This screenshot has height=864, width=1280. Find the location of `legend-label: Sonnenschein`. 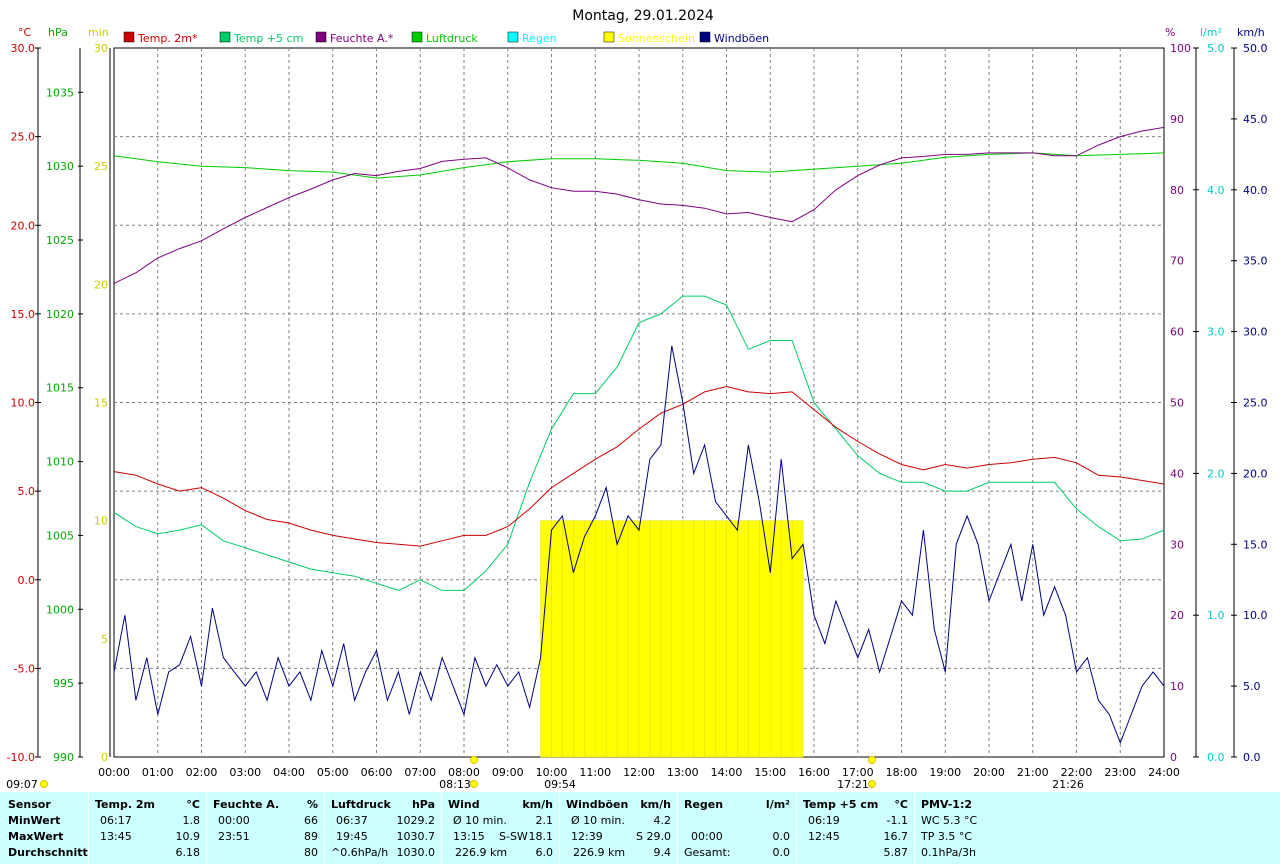

legend-label: Sonnenschein is located at coordinates (656, 38).